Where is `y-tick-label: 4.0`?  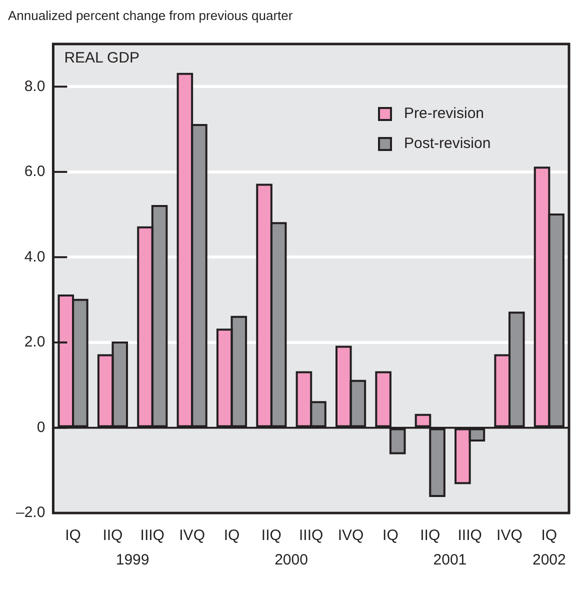
y-tick-label: 4.0 is located at coordinates (35, 257).